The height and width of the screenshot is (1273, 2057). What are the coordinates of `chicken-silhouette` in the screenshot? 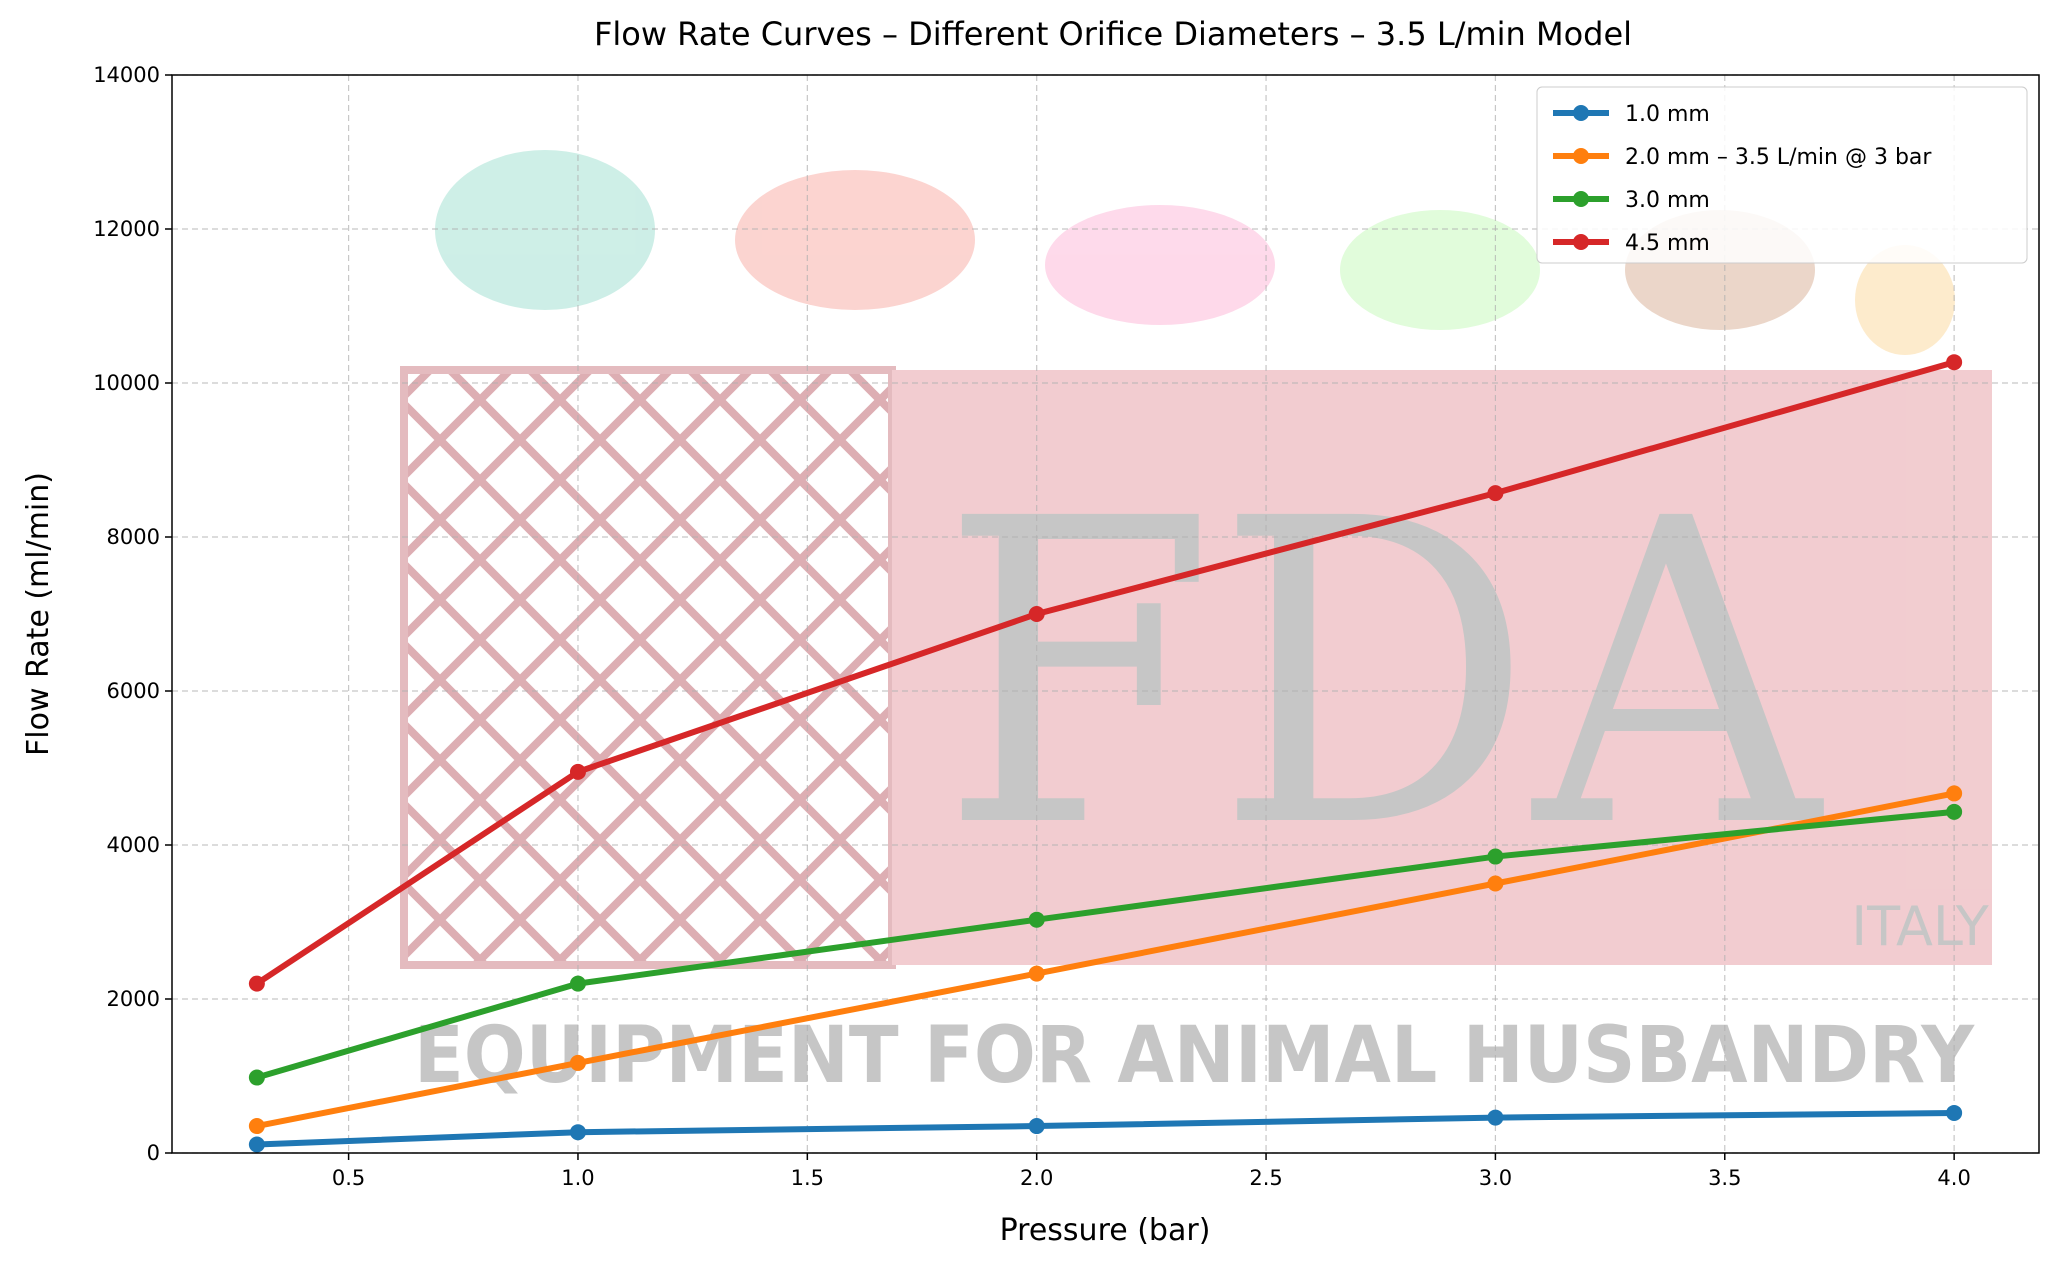 It's located at (1905, 300).